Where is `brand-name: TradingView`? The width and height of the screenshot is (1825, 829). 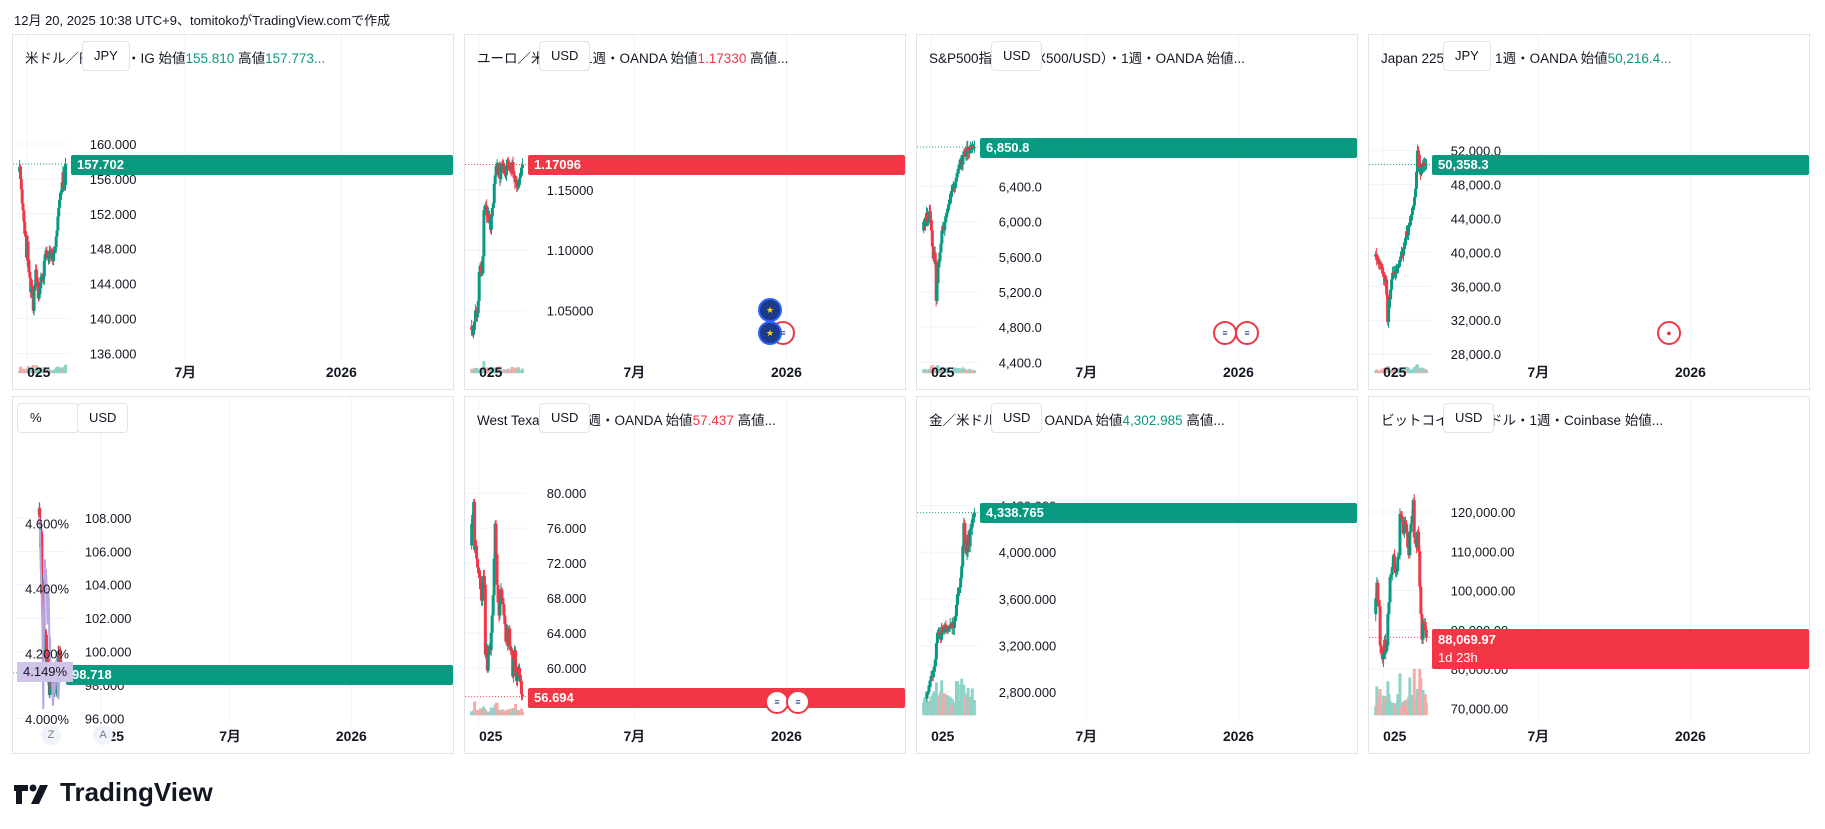
brand-name: TradingView is located at coordinates (136, 792).